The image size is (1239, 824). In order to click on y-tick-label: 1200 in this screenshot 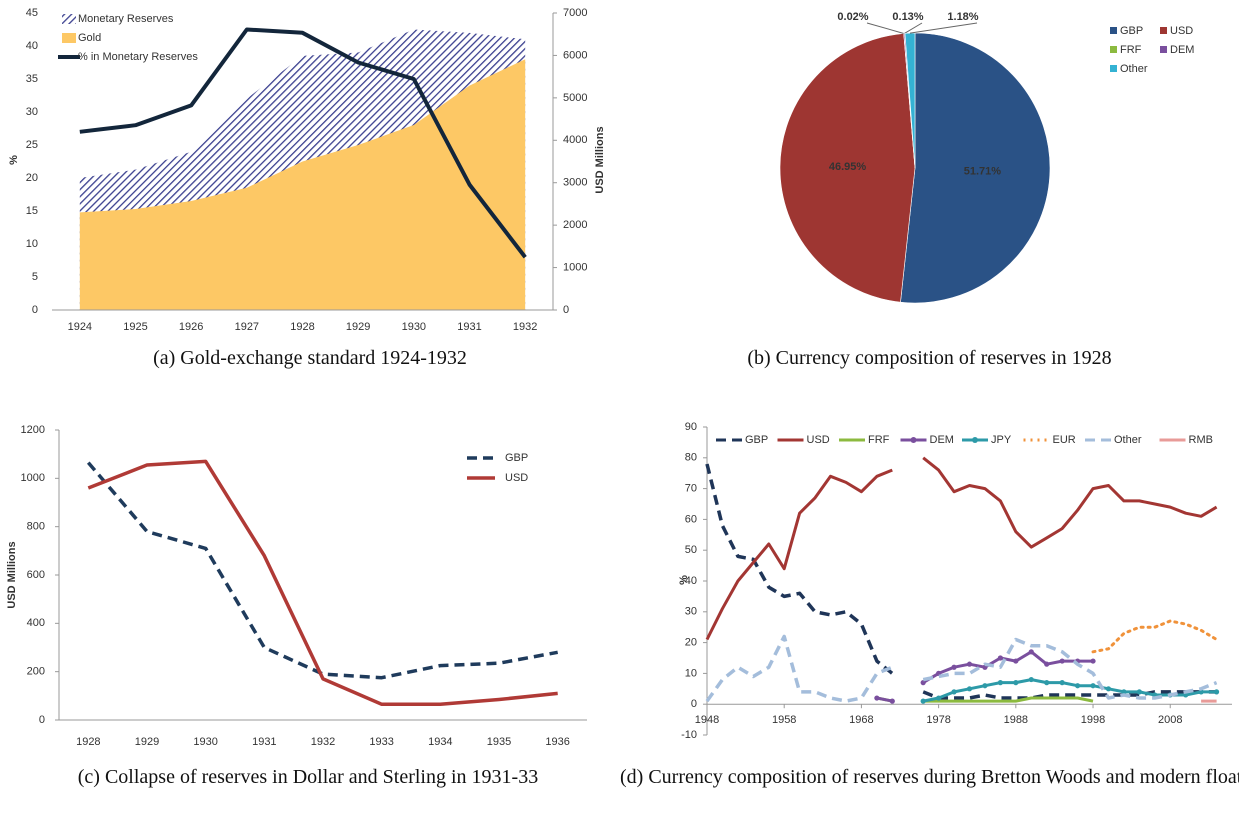, I will do `click(33, 430)`.